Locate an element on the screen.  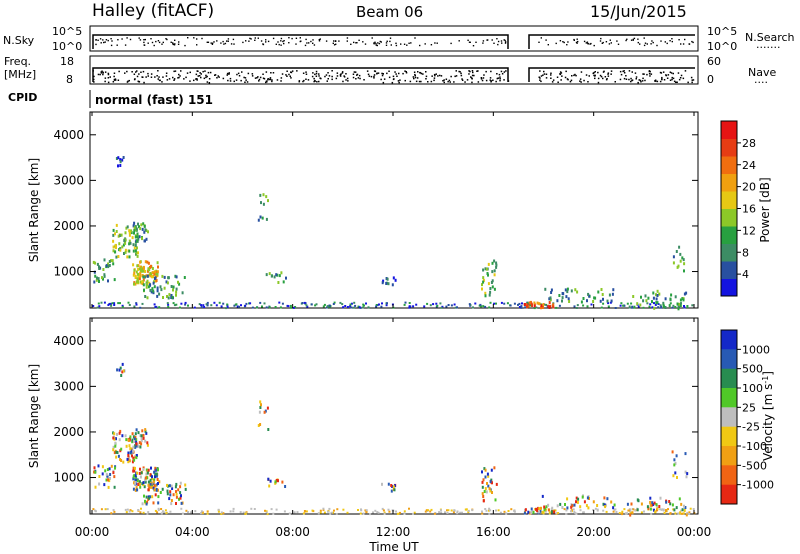
colorbar-swatch is located at coordinates (729, 456).